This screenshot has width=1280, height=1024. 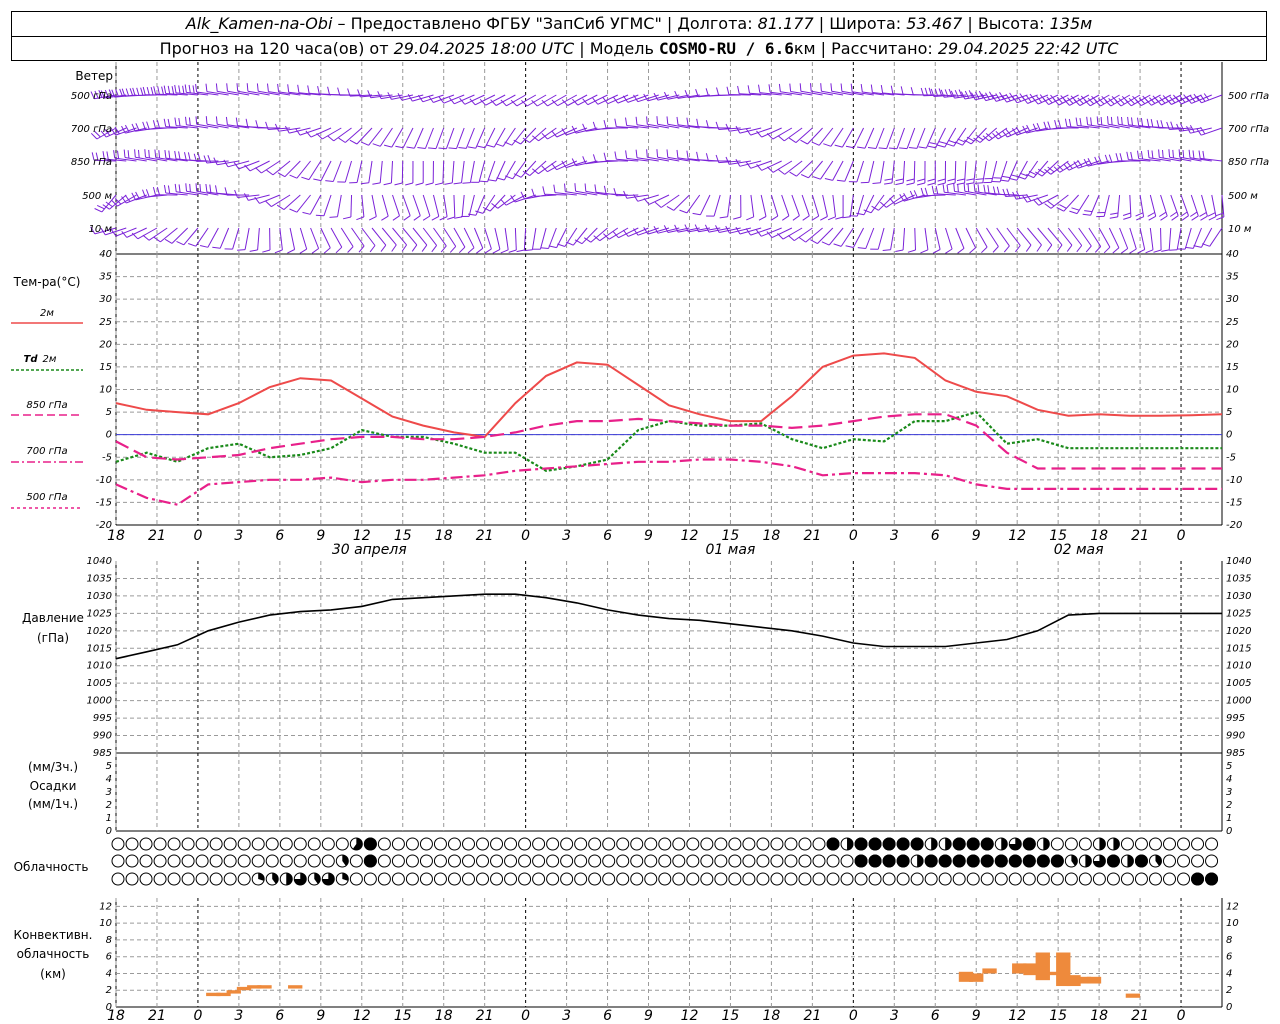 I want to click on model-name: COSMO-RU / 6.6, so click(x=726, y=48).